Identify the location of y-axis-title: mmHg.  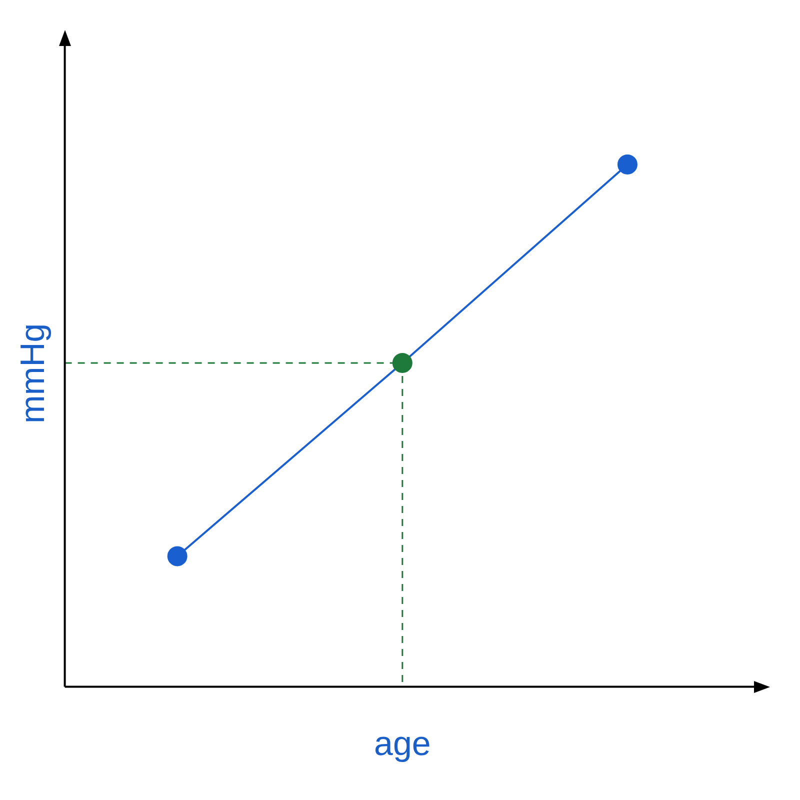
(33, 373).